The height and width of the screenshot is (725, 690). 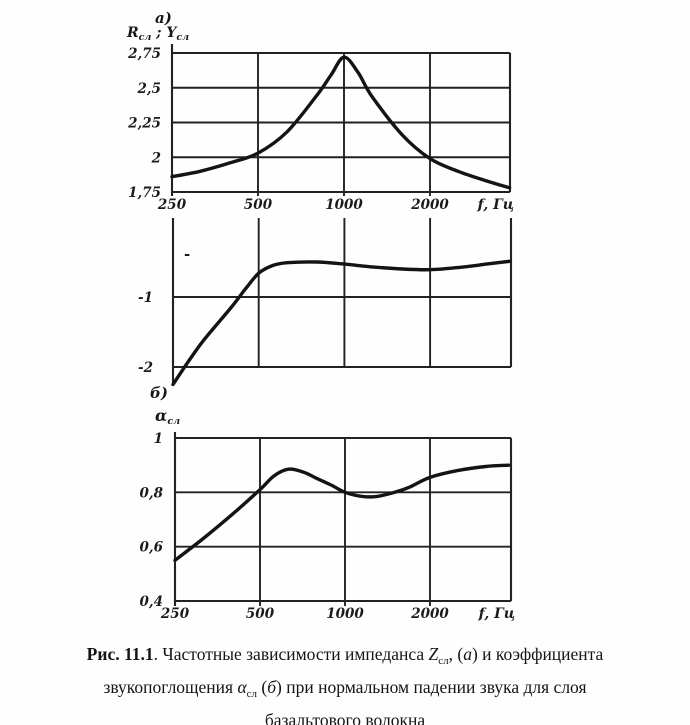 What do you see at coordinates (159, 393) in the screenshot?
I see `panel-b-label: б)` at bounding box center [159, 393].